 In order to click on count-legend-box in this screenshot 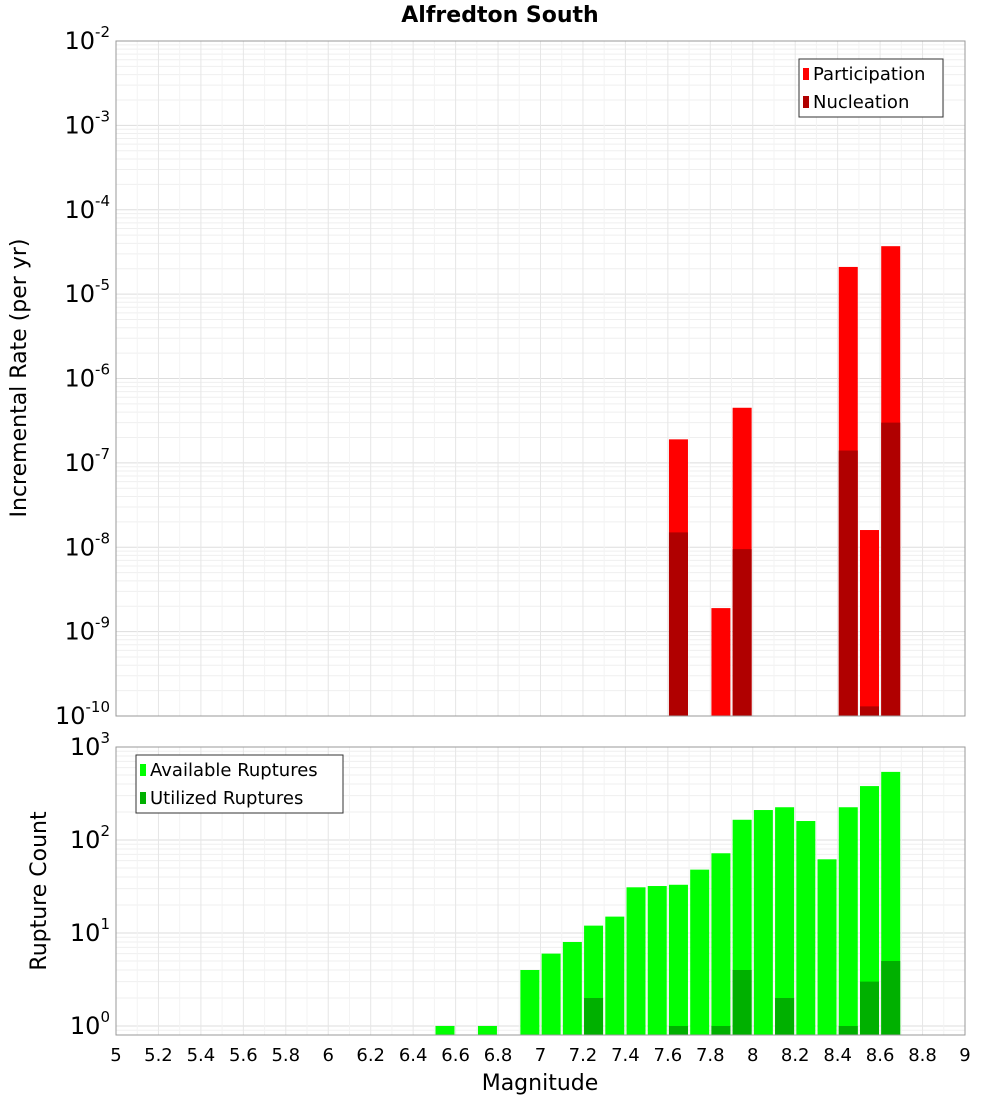, I will do `click(239, 784)`.